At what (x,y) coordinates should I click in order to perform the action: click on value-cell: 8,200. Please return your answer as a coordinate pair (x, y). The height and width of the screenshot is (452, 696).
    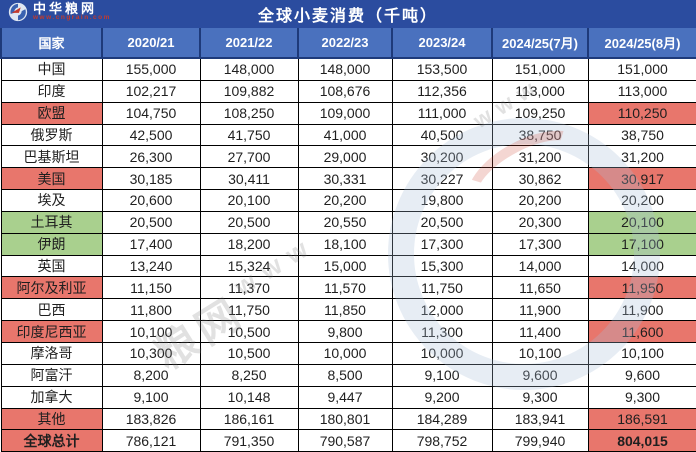
    Looking at the image, I should click on (151, 375).